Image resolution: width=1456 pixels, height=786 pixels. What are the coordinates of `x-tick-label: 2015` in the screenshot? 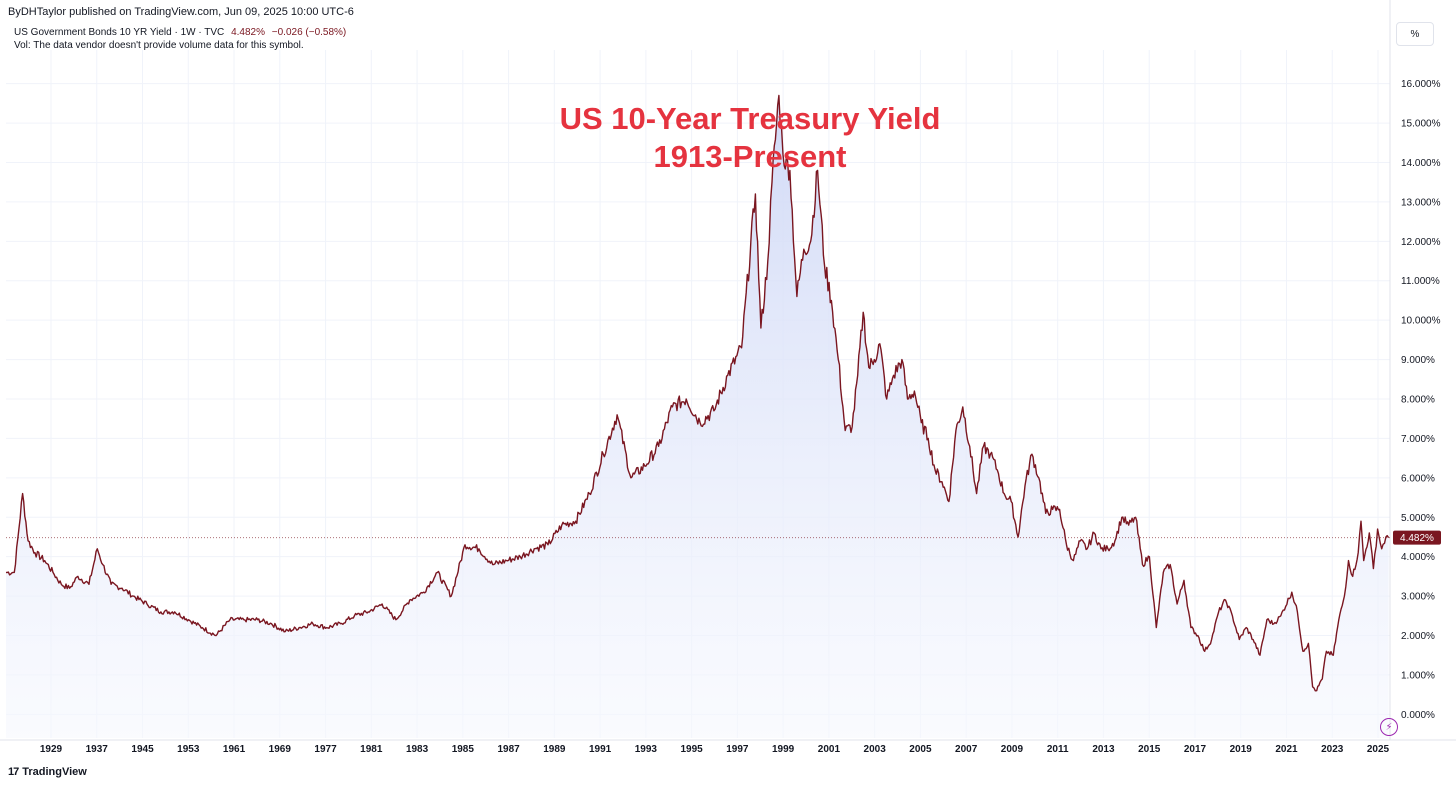 It's located at (1149, 749).